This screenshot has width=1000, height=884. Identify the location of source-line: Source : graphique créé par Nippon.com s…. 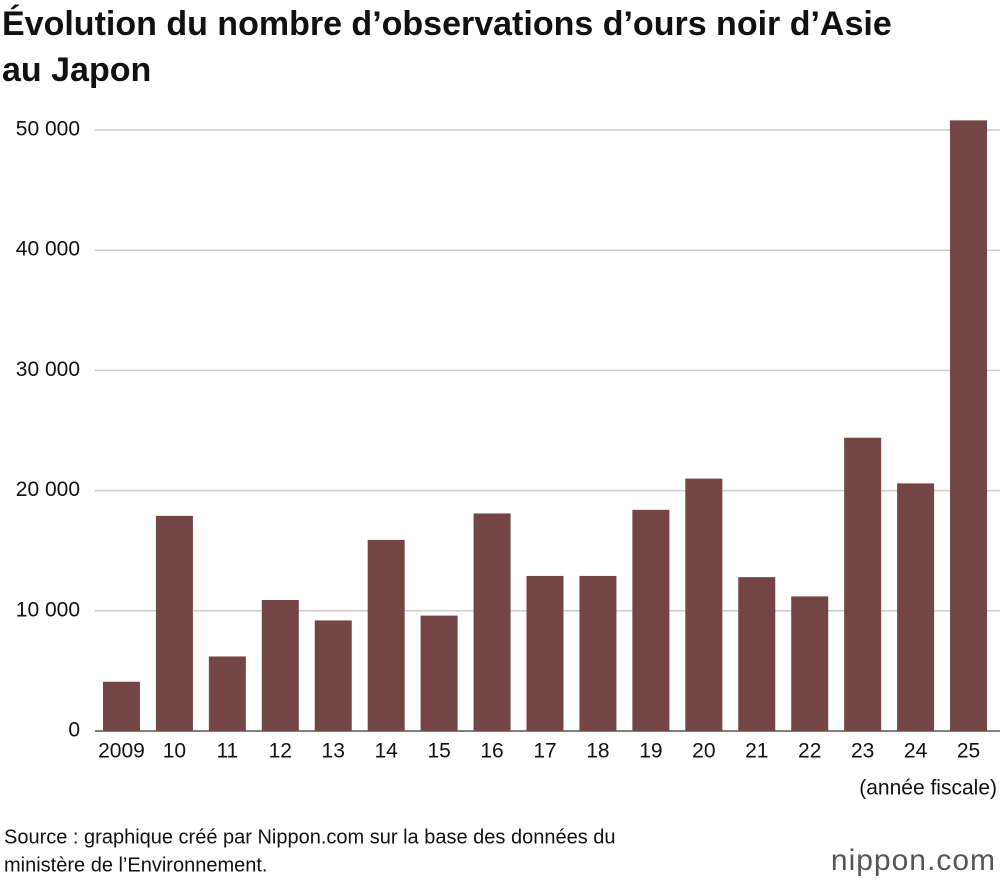
(310, 837).